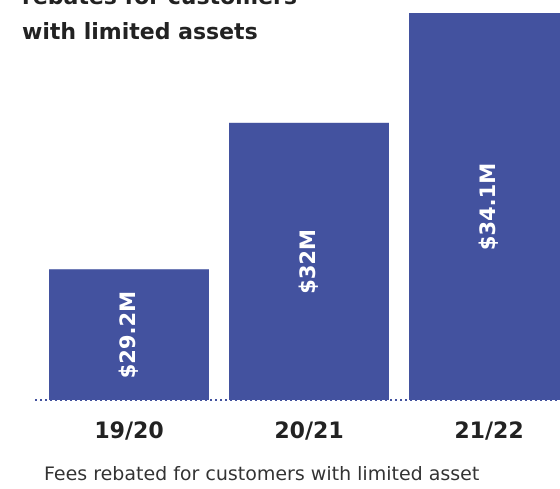 This screenshot has width=560, height=489. I want to click on x-tick-label: 19/20, so click(128, 431).